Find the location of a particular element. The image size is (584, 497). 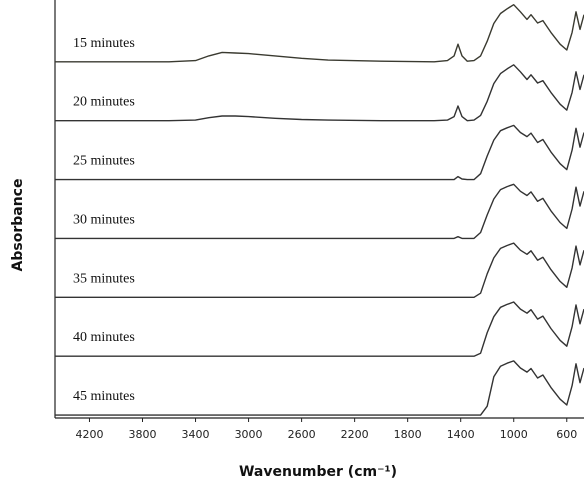

x-tick-label: 1800 is located at coordinates (408, 434).